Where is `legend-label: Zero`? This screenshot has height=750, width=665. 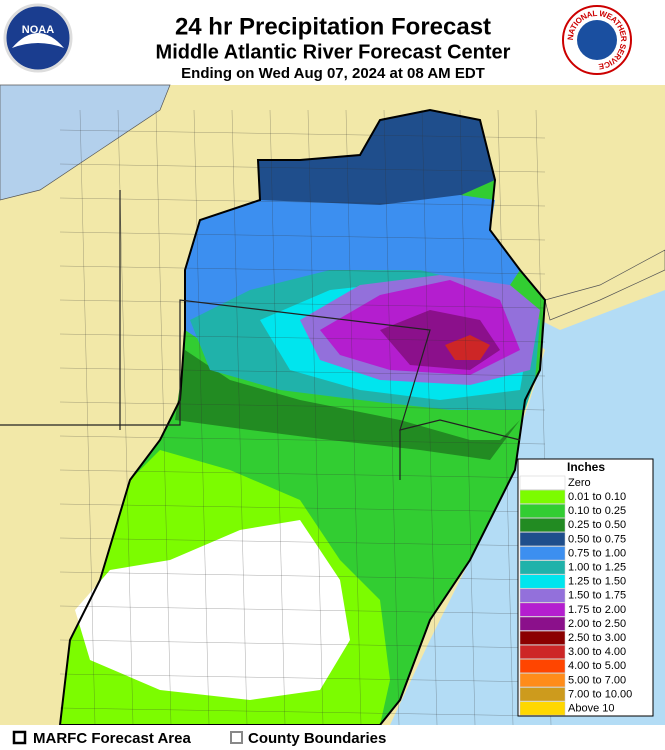 legend-label: Zero is located at coordinates (579, 483).